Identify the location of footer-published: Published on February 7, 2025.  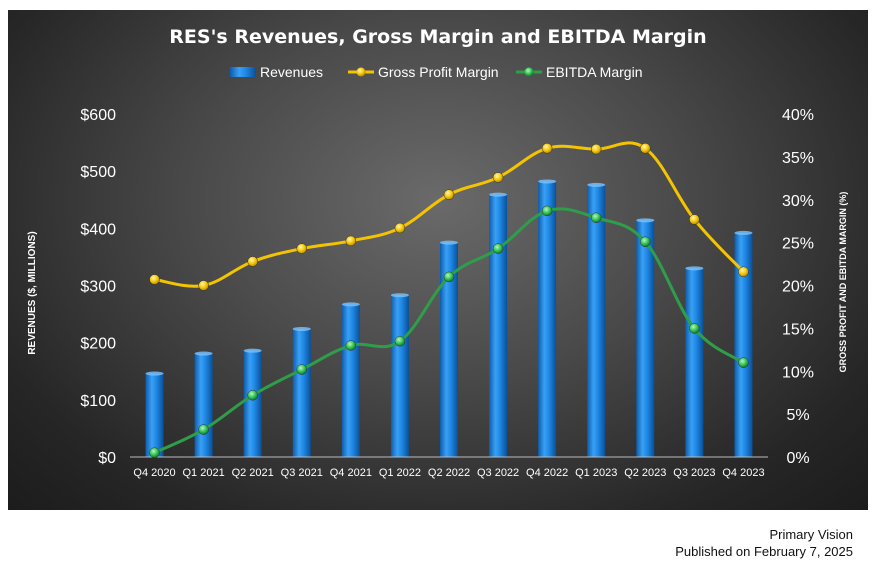
(764, 551).